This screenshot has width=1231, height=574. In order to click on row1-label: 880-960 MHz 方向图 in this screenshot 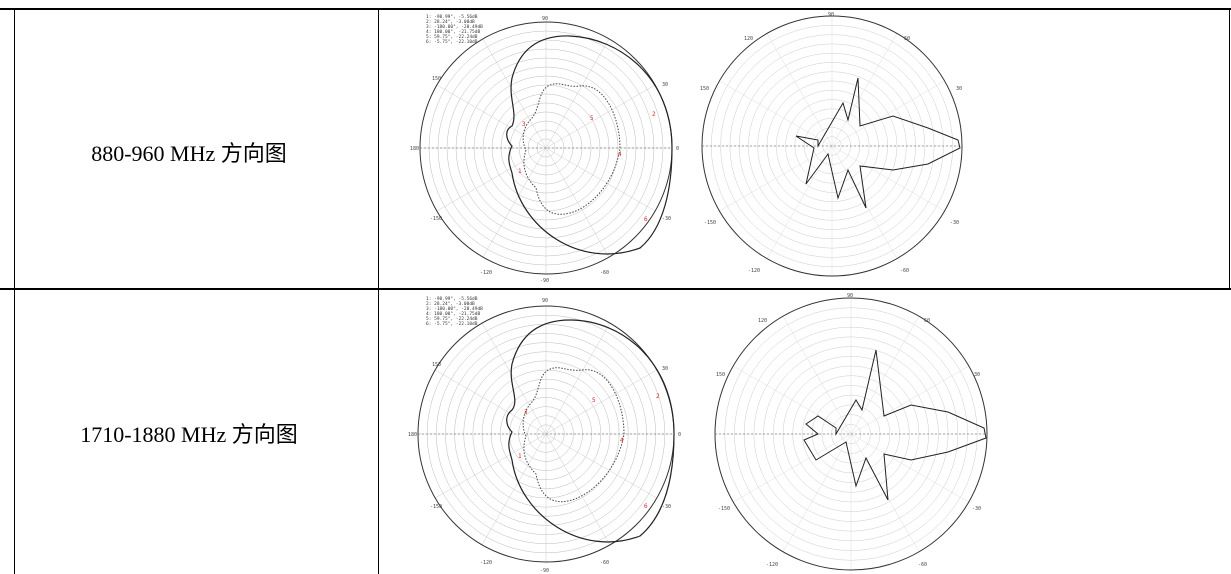, I will do `click(189, 153)`.